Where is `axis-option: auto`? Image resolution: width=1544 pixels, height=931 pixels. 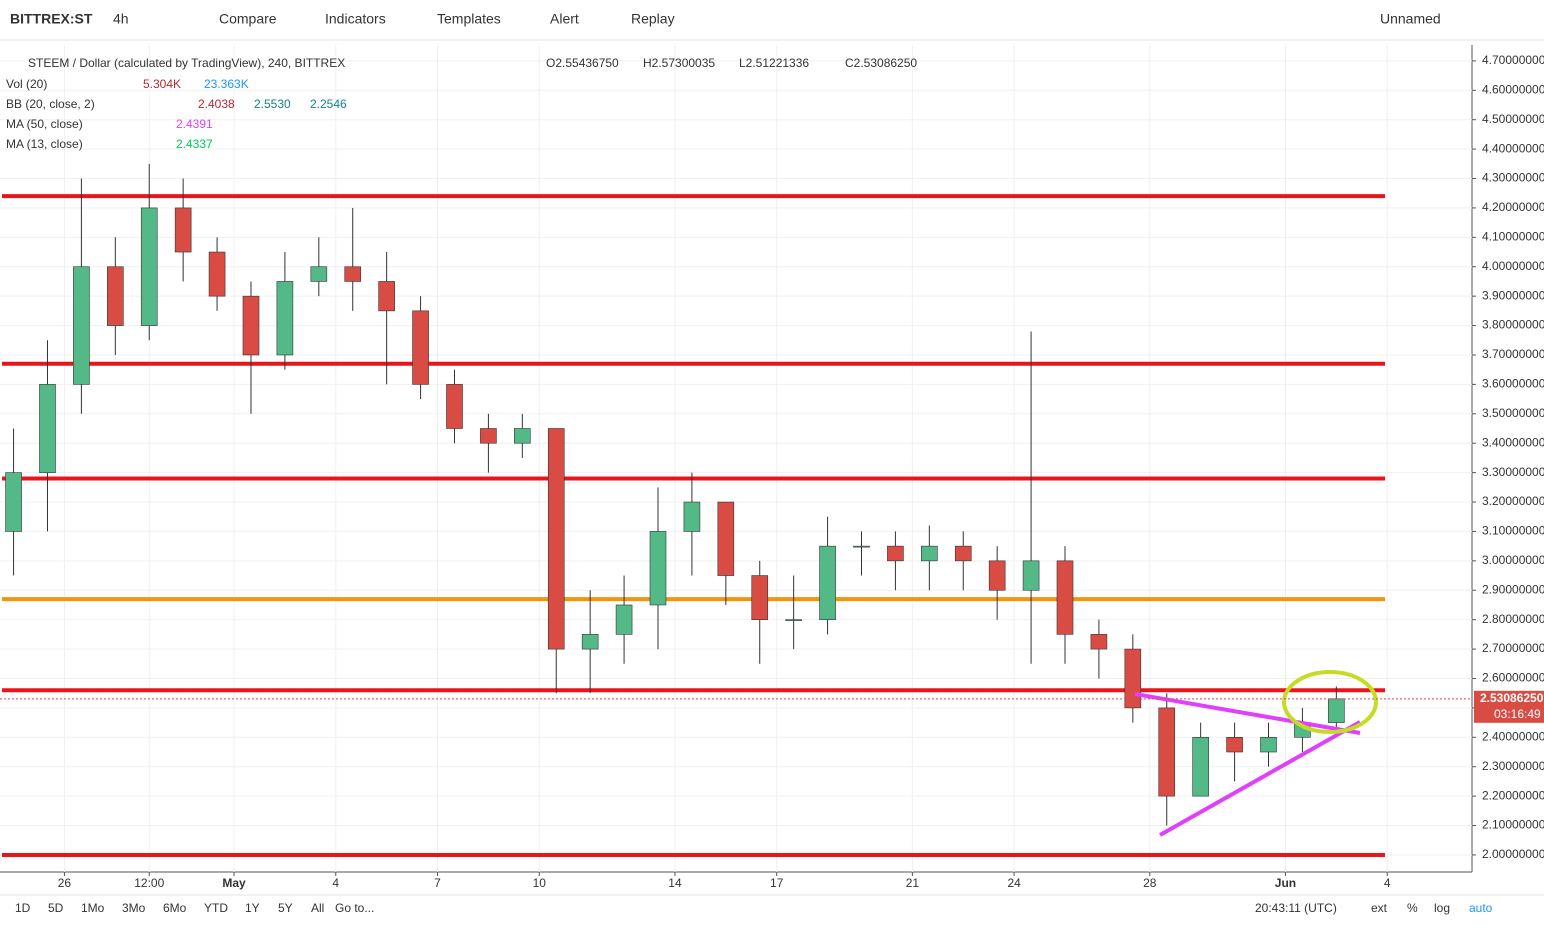
axis-option: auto is located at coordinates (1481, 908).